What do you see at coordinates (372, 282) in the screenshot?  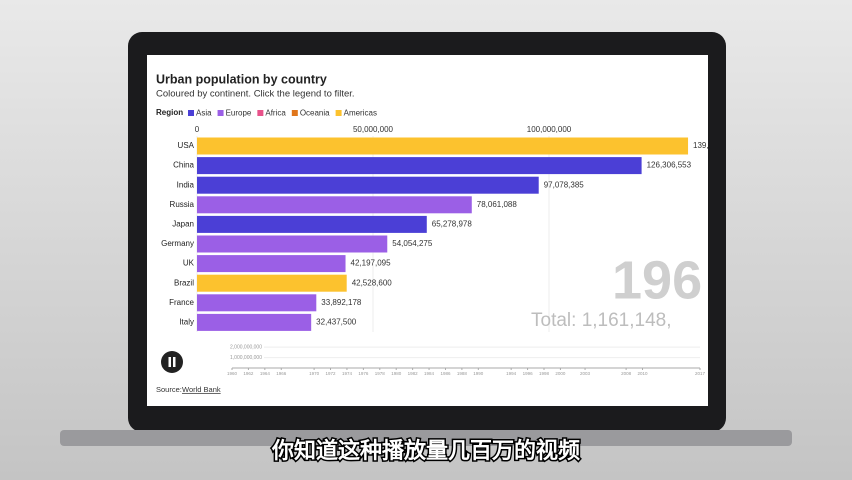 I see `value-label: 42,528,600` at bounding box center [372, 282].